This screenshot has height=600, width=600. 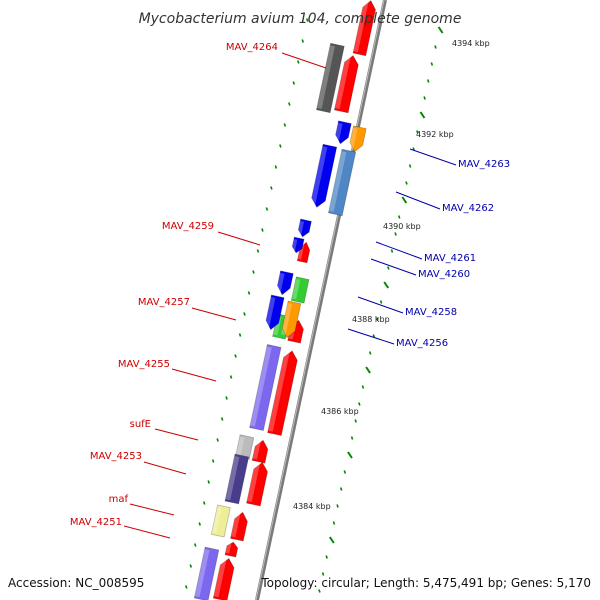 I want to click on gene-mav-4255-shine, so click(x=261, y=386).